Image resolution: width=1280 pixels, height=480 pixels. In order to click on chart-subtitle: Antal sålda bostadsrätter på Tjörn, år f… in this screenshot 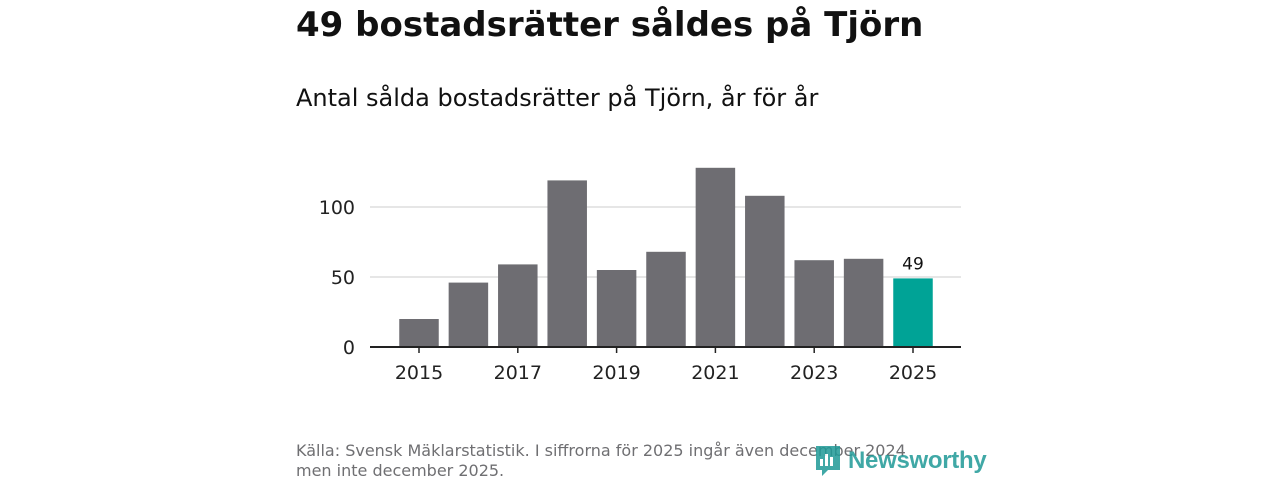, I will do `click(557, 98)`.